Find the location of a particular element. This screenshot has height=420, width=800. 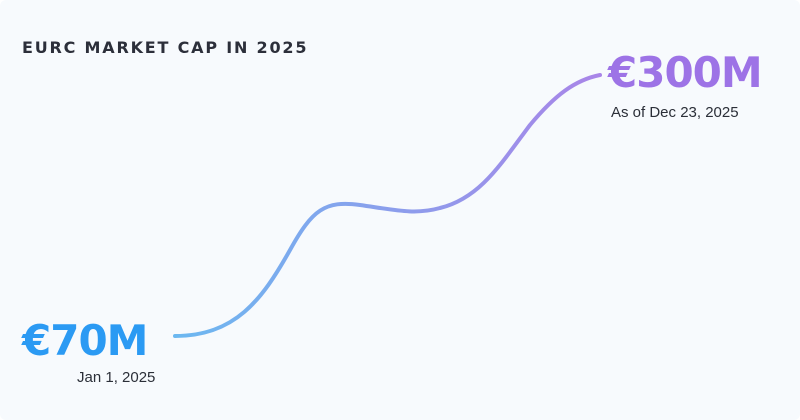

end-value-label: €300M is located at coordinates (685, 72).